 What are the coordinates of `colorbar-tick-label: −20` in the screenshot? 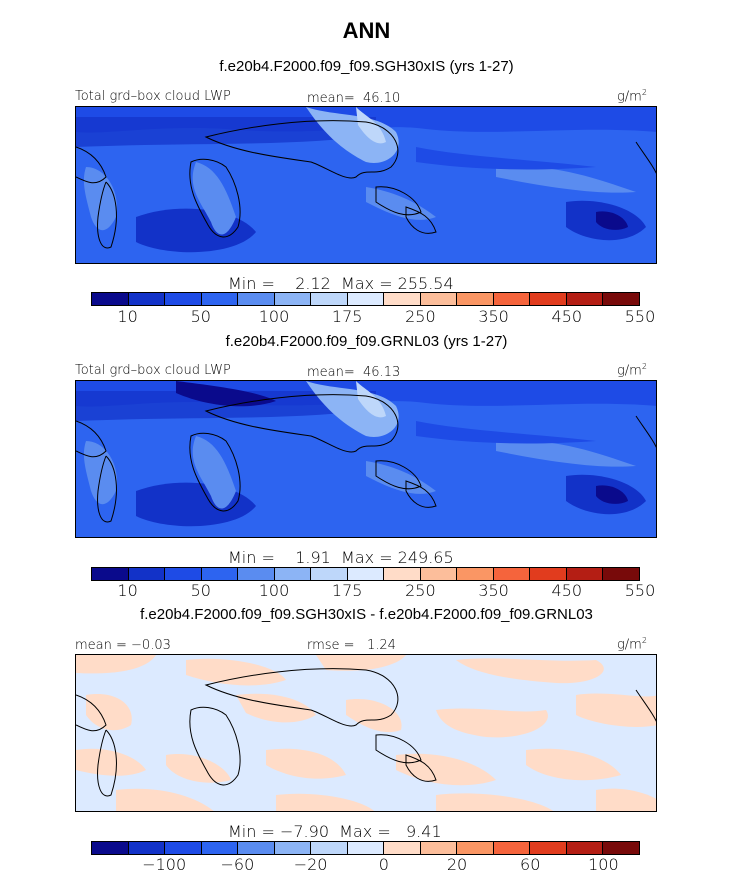 It's located at (310, 864).